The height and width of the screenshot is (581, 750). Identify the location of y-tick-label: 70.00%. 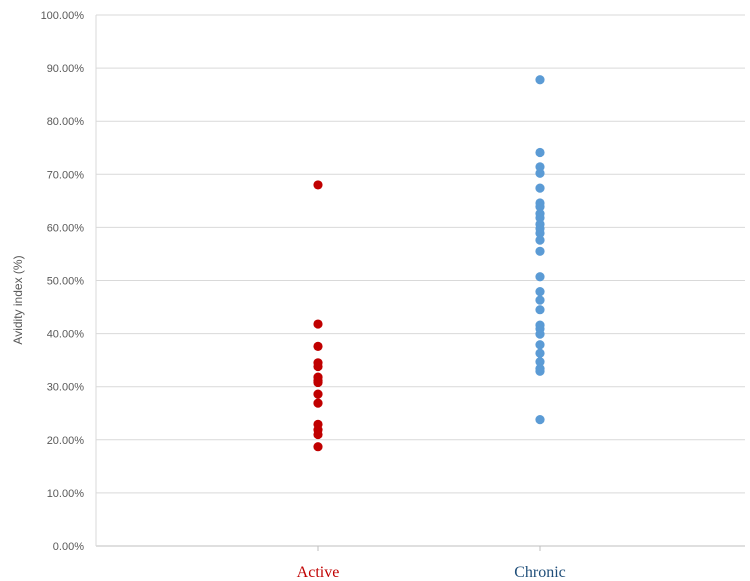
(66, 175).